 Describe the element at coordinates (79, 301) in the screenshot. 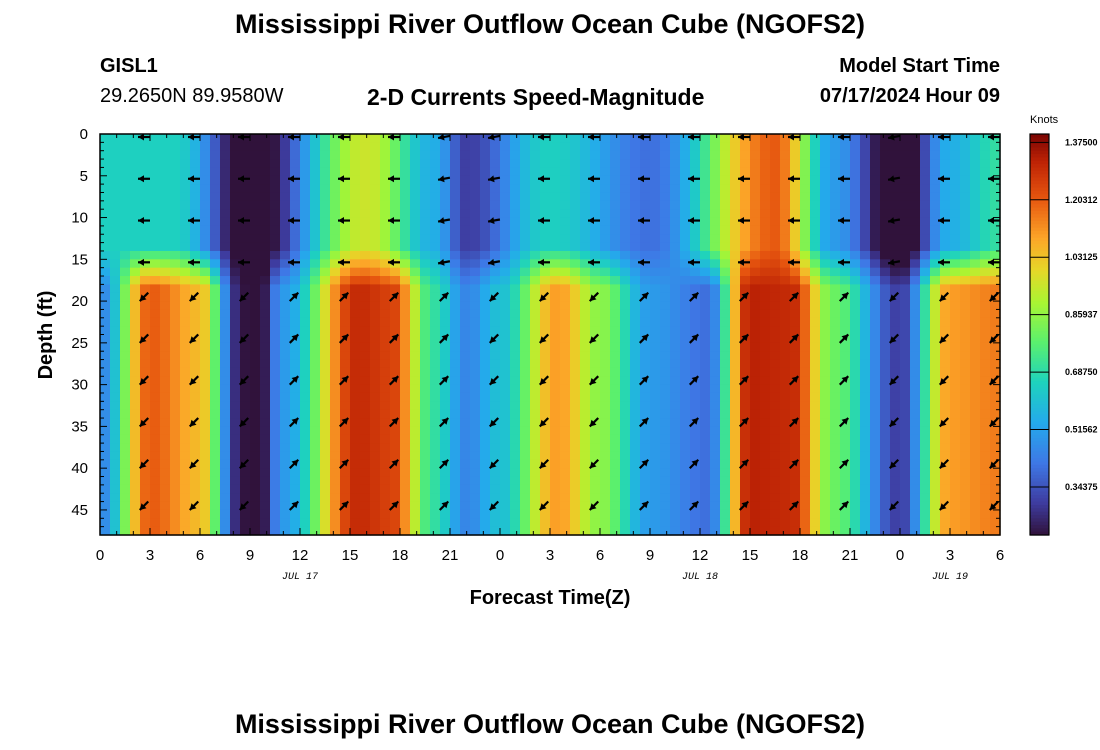

I see `y-tick-label: 20` at that location.